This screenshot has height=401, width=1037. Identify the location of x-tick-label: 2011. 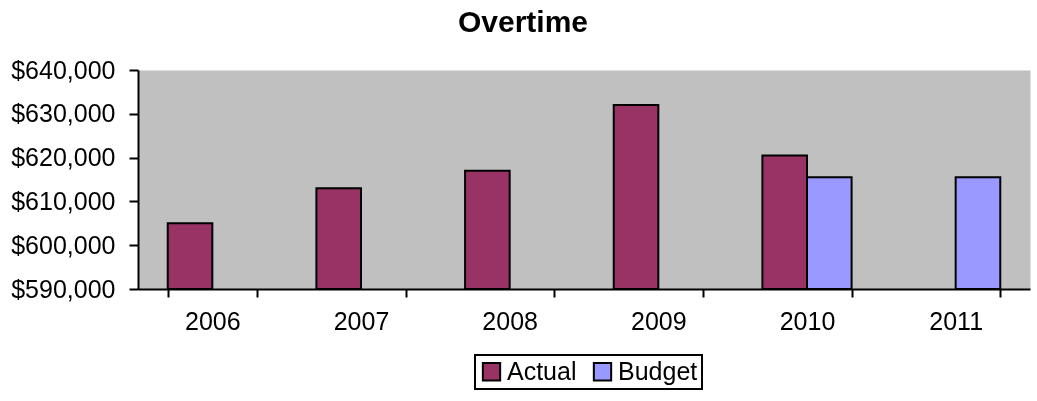
(956, 320).